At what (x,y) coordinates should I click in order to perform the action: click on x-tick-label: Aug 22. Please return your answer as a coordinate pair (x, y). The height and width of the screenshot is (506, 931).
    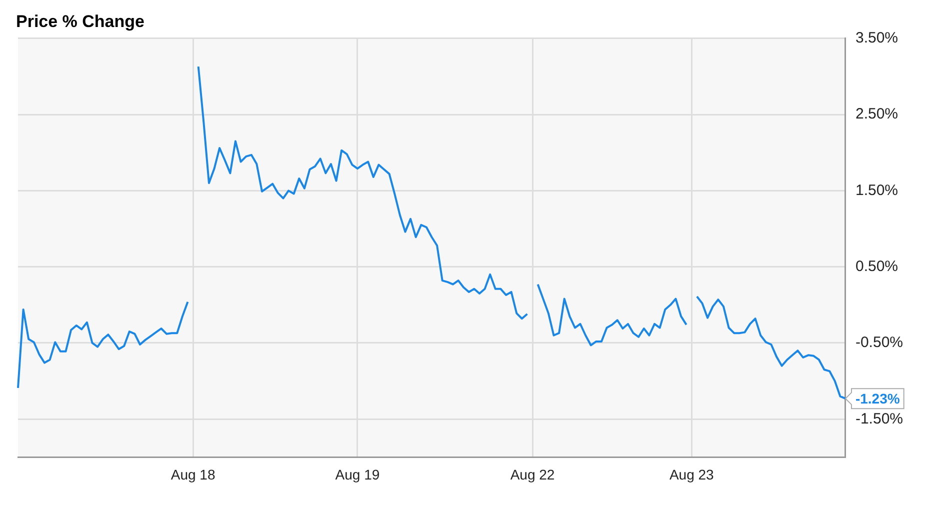
    Looking at the image, I should click on (532, 474).